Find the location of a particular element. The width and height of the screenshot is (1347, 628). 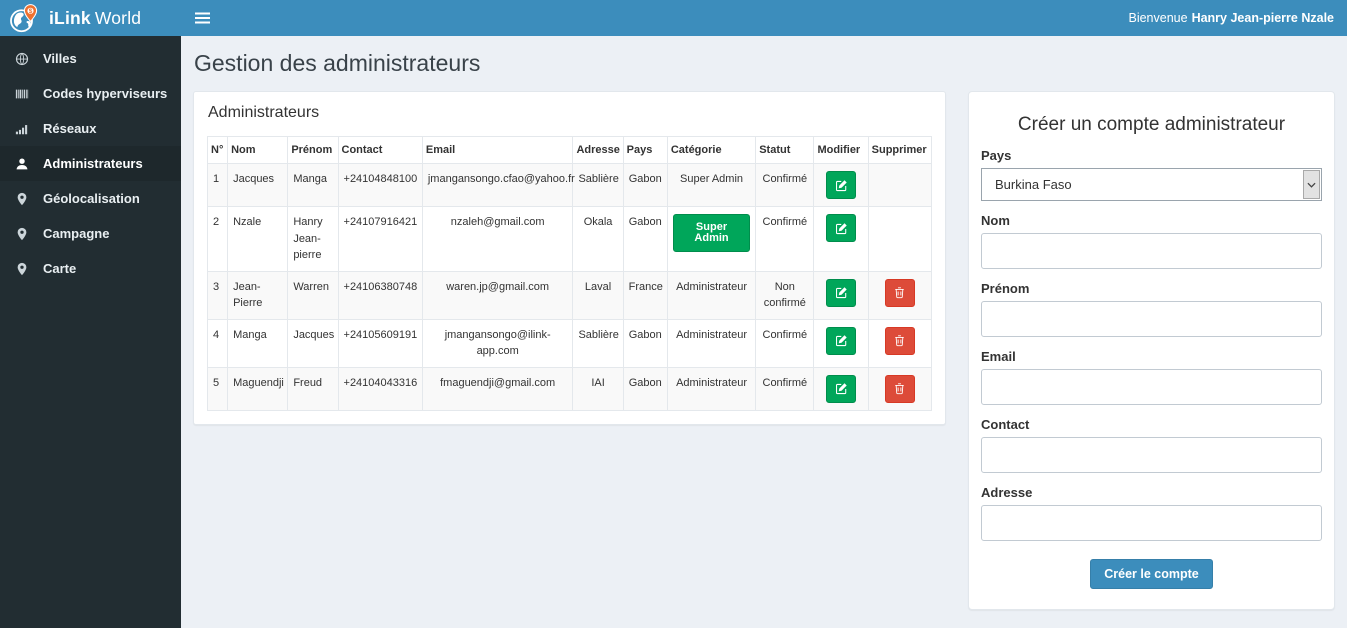

field-label: Contact is located at coordinates (1005, 424).